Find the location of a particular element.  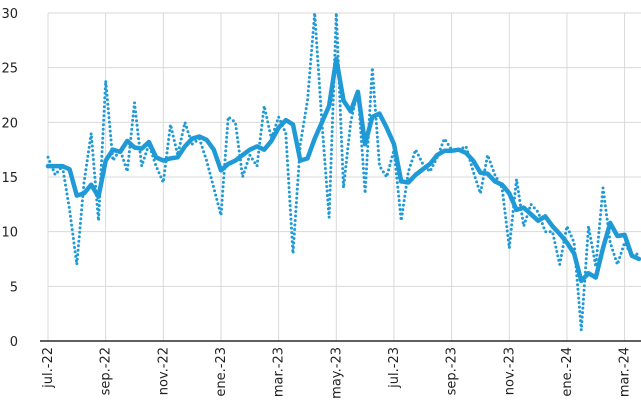

x-tick-label: mar.-23 is located at coordinates (279, 372).